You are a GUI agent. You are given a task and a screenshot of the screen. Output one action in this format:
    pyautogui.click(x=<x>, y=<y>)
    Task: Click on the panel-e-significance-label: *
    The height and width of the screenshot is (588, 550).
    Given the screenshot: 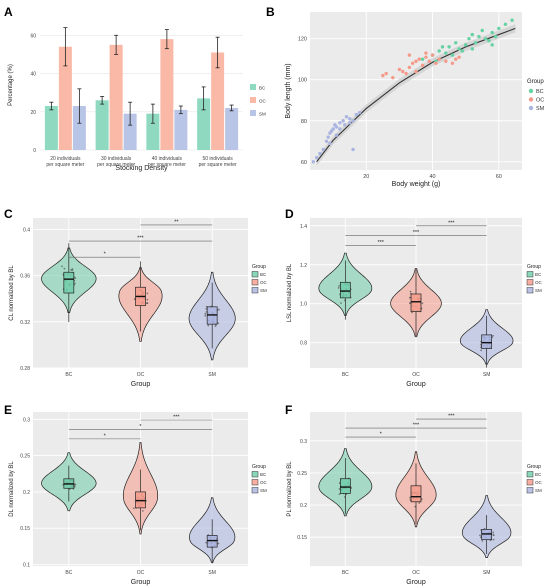 What is the action you would take?
    pyautogui.click(x=140, y=427)
    